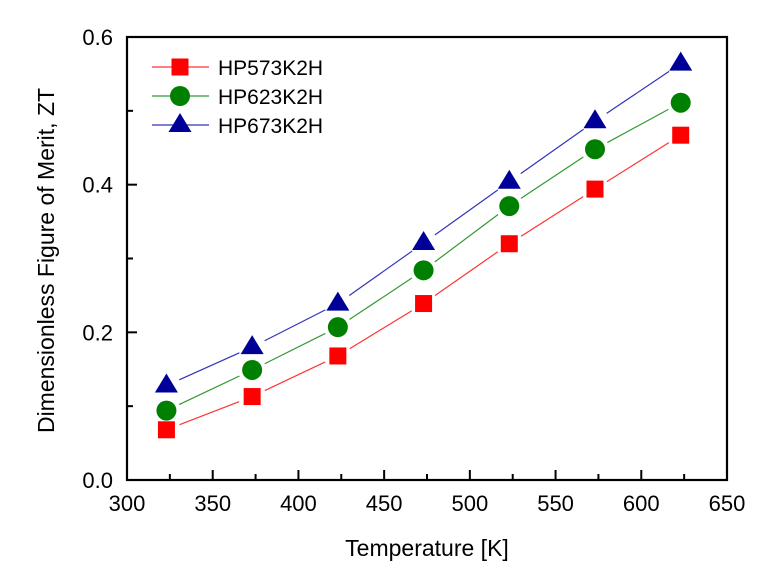 The image size is (772, 580). I want to click on y-axis-title: Dimensionless Figure of Merit, ZT, so click(46, 260).